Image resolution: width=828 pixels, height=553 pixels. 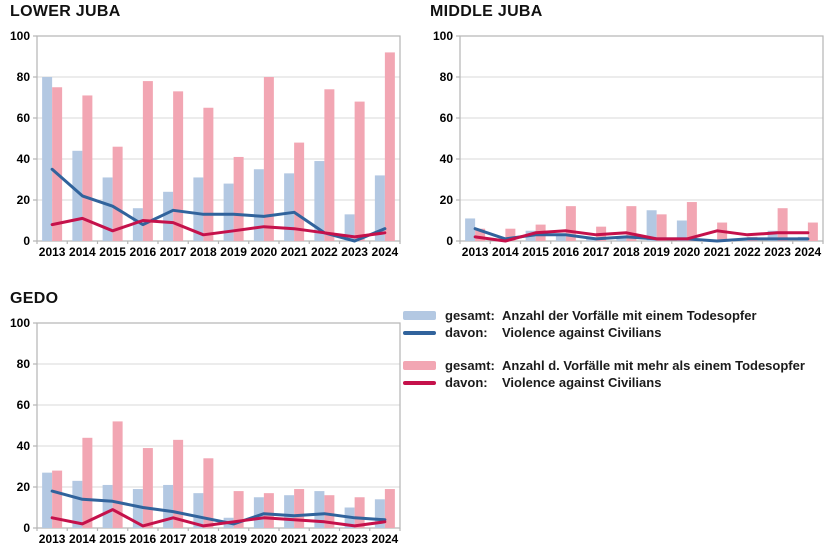 I want to click on chart-title-gedo: GEDO, so click(x=34, y=298).